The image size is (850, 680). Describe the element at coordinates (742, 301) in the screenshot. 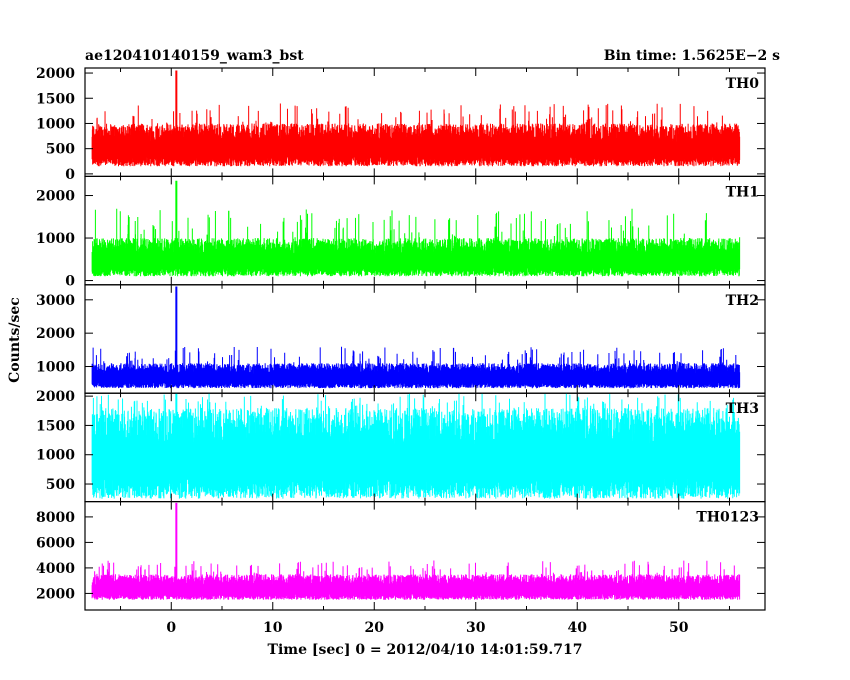

I see `panel-label-th2: TH2` at that location.